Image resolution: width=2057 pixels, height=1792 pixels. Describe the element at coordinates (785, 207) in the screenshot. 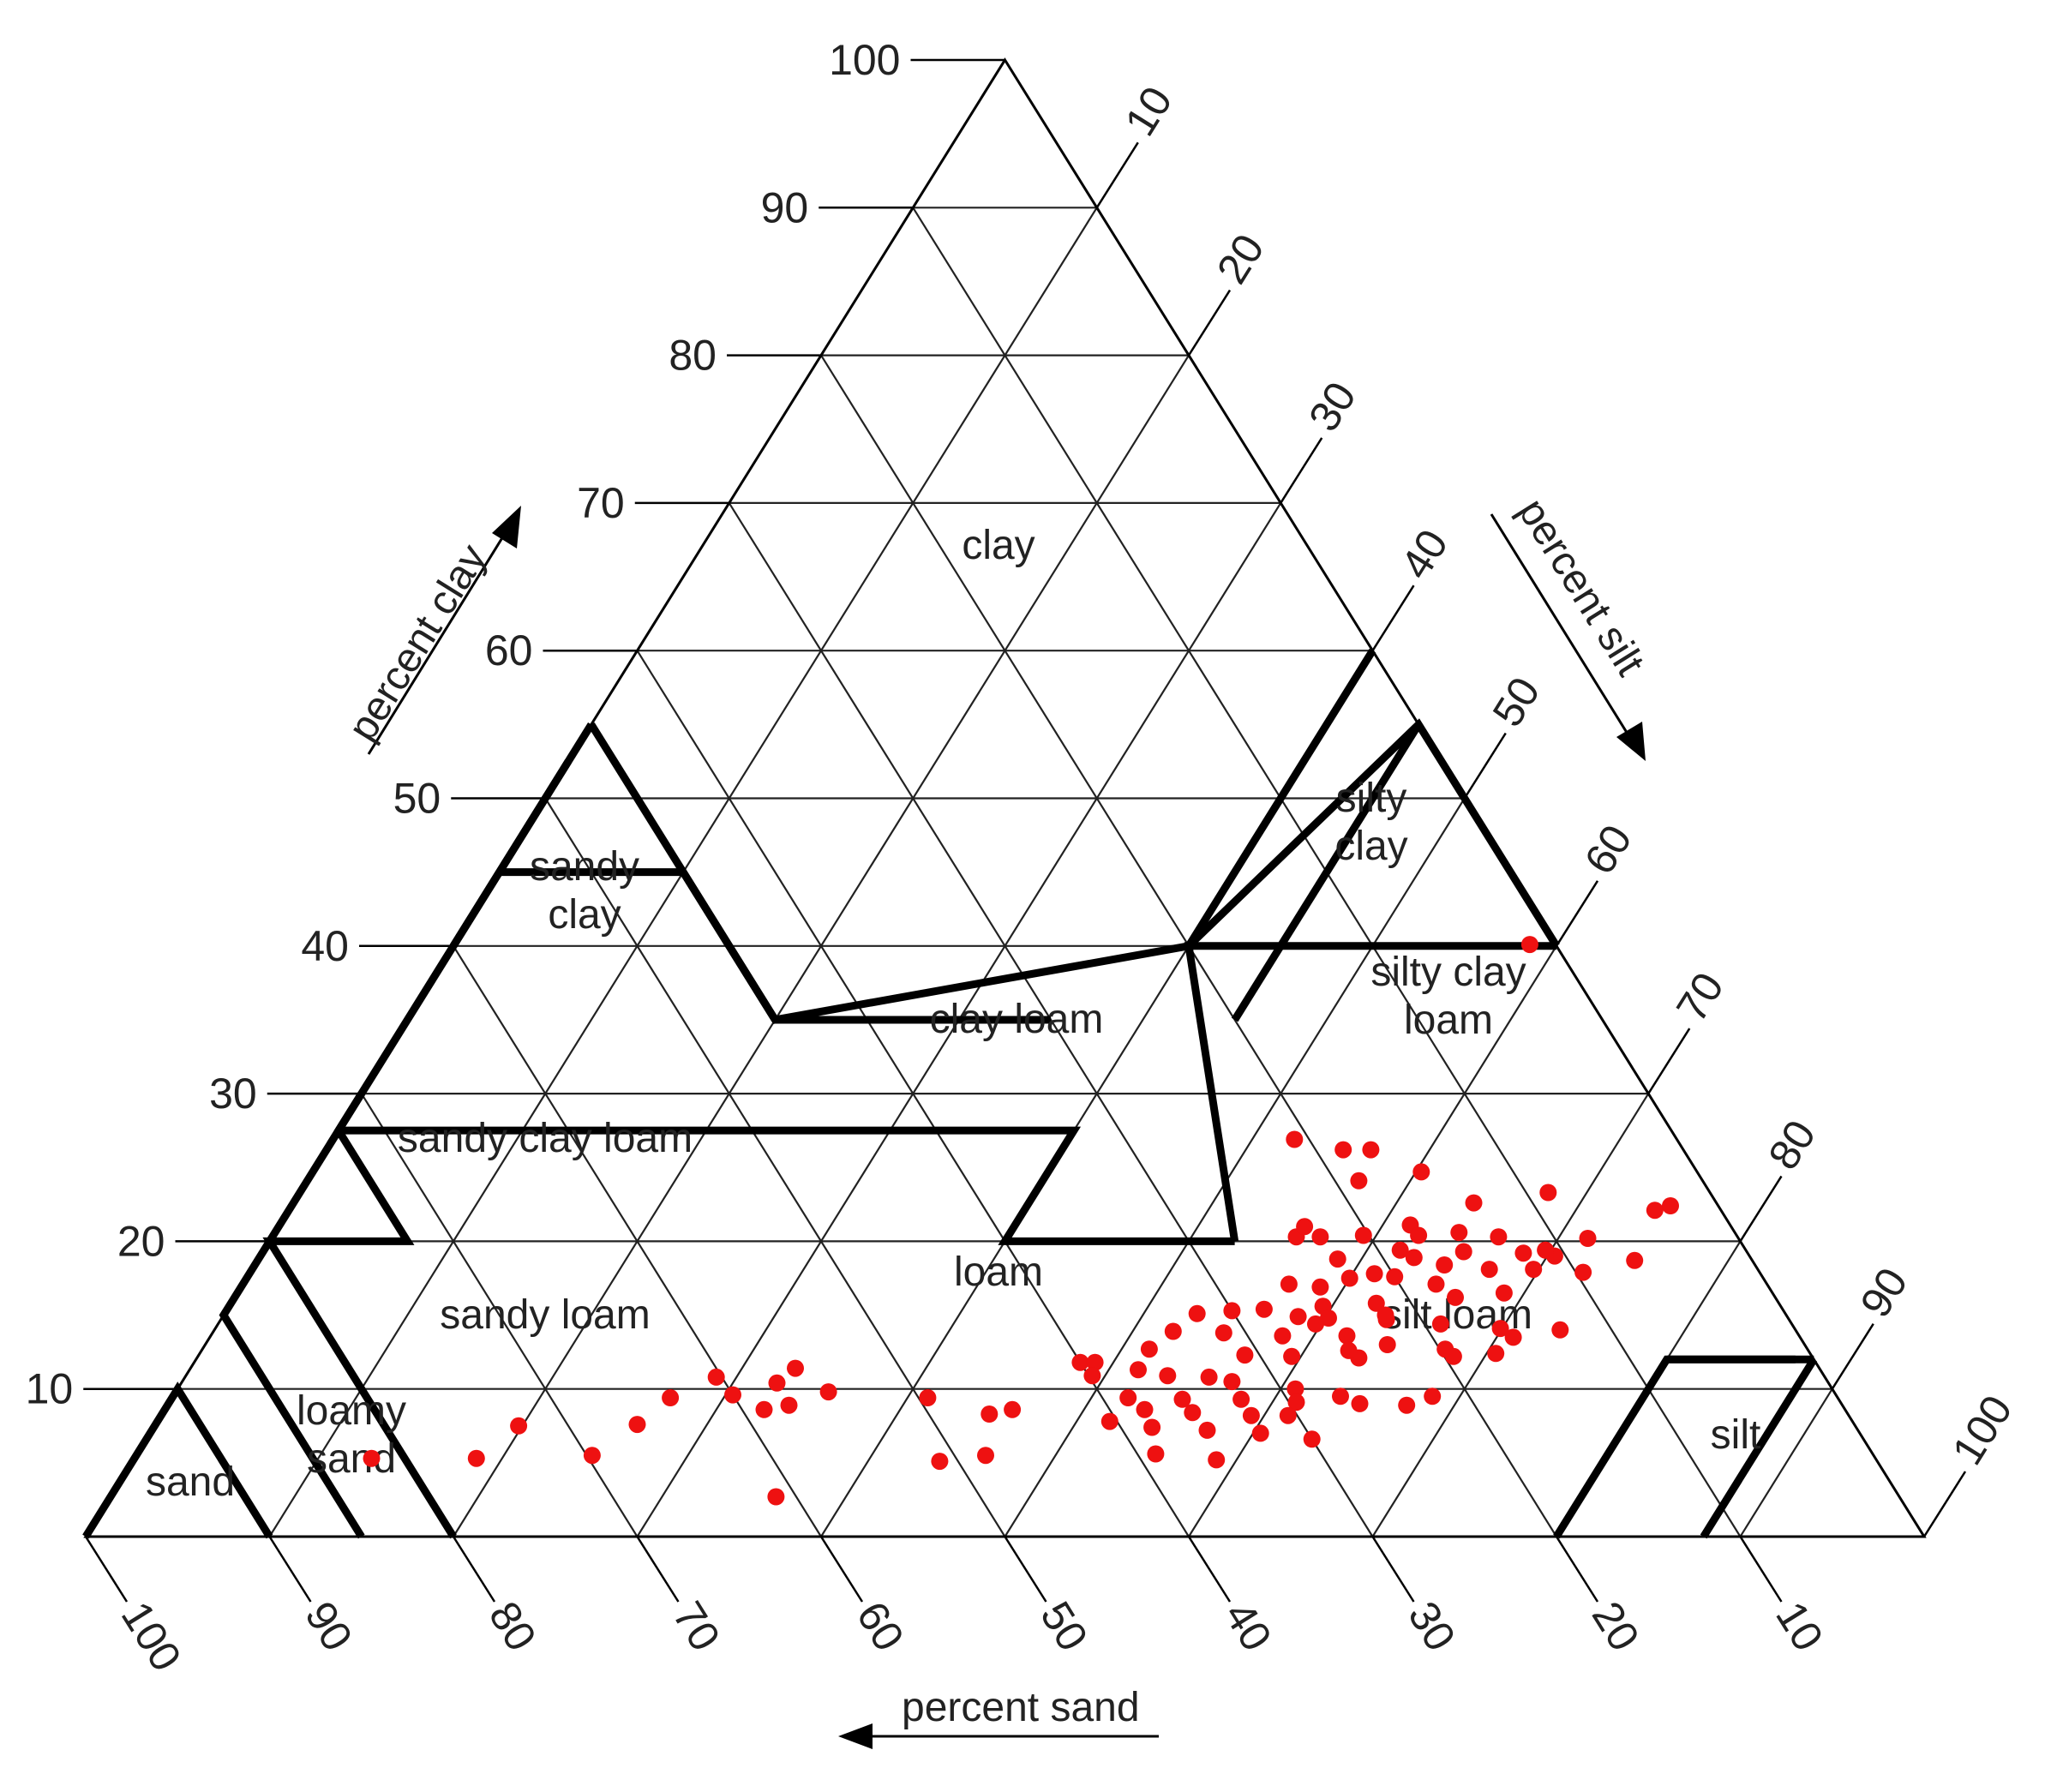

I see `clay-tick-label-90: 90` at that location.